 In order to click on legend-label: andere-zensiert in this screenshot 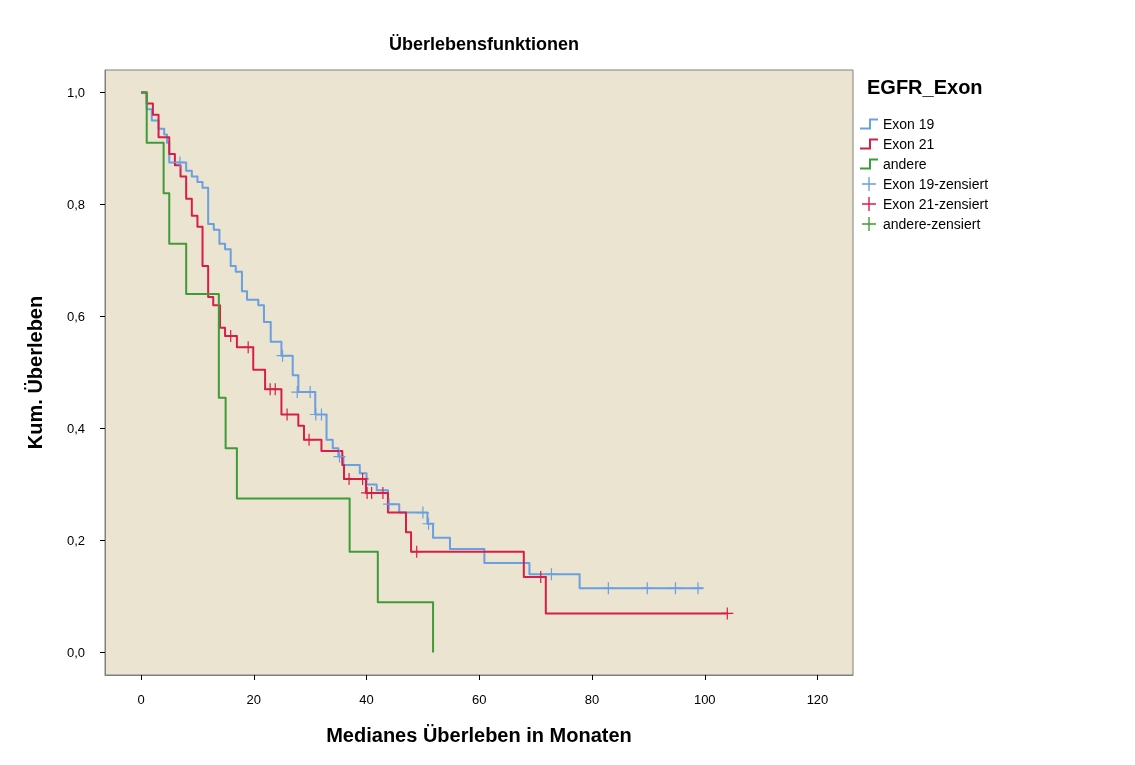, I will do `click(932, 224)`.